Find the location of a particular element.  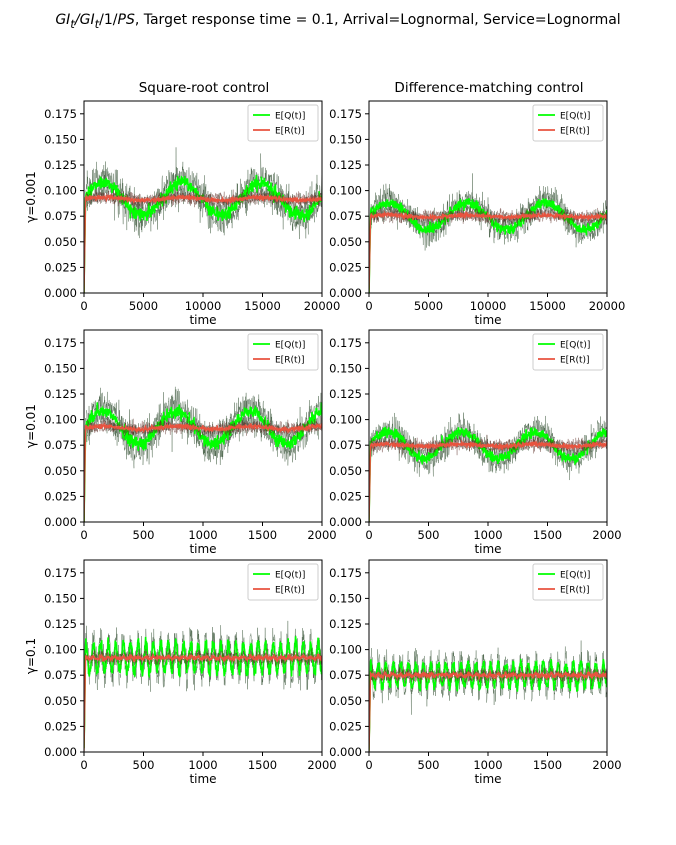

x-tick-label: 15000 is located at coordinates (547, 306).